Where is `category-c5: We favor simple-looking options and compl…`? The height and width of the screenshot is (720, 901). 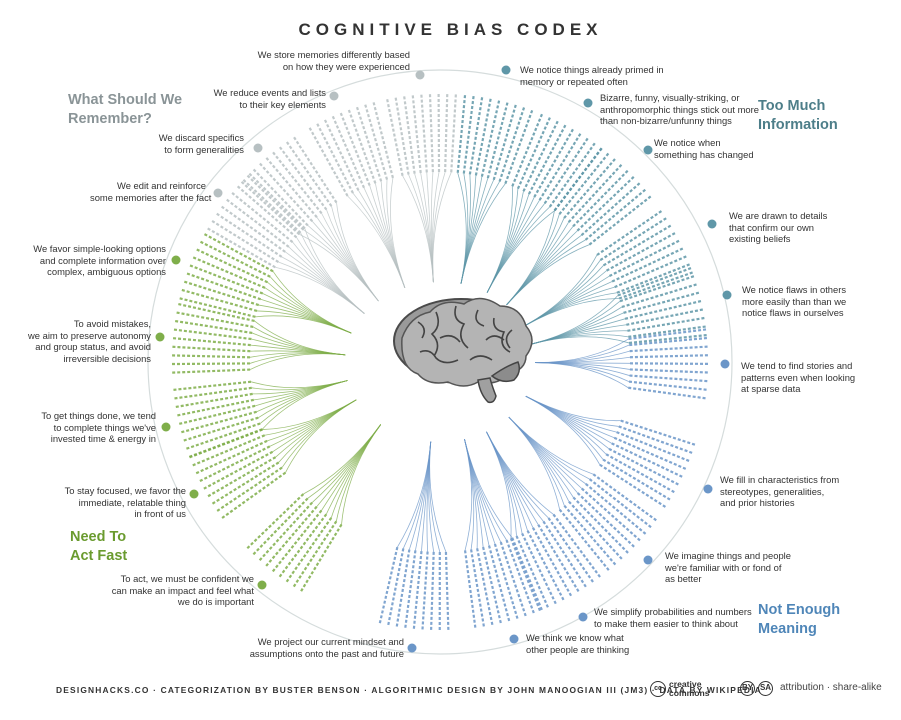 category-c5: We favor simple-looking options and compl… is located at coordinates (99, 260).